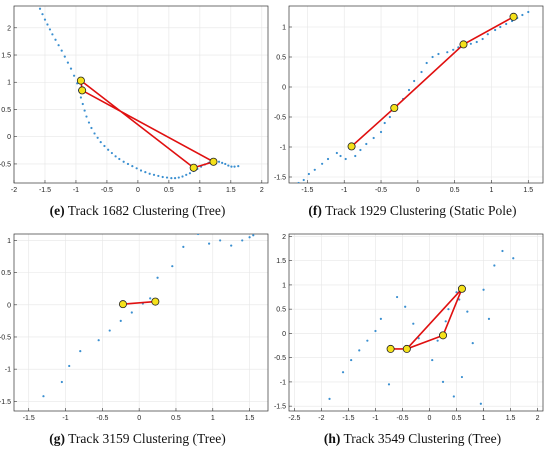  I want to click on x-tick-label: 2, so click(538, 418).